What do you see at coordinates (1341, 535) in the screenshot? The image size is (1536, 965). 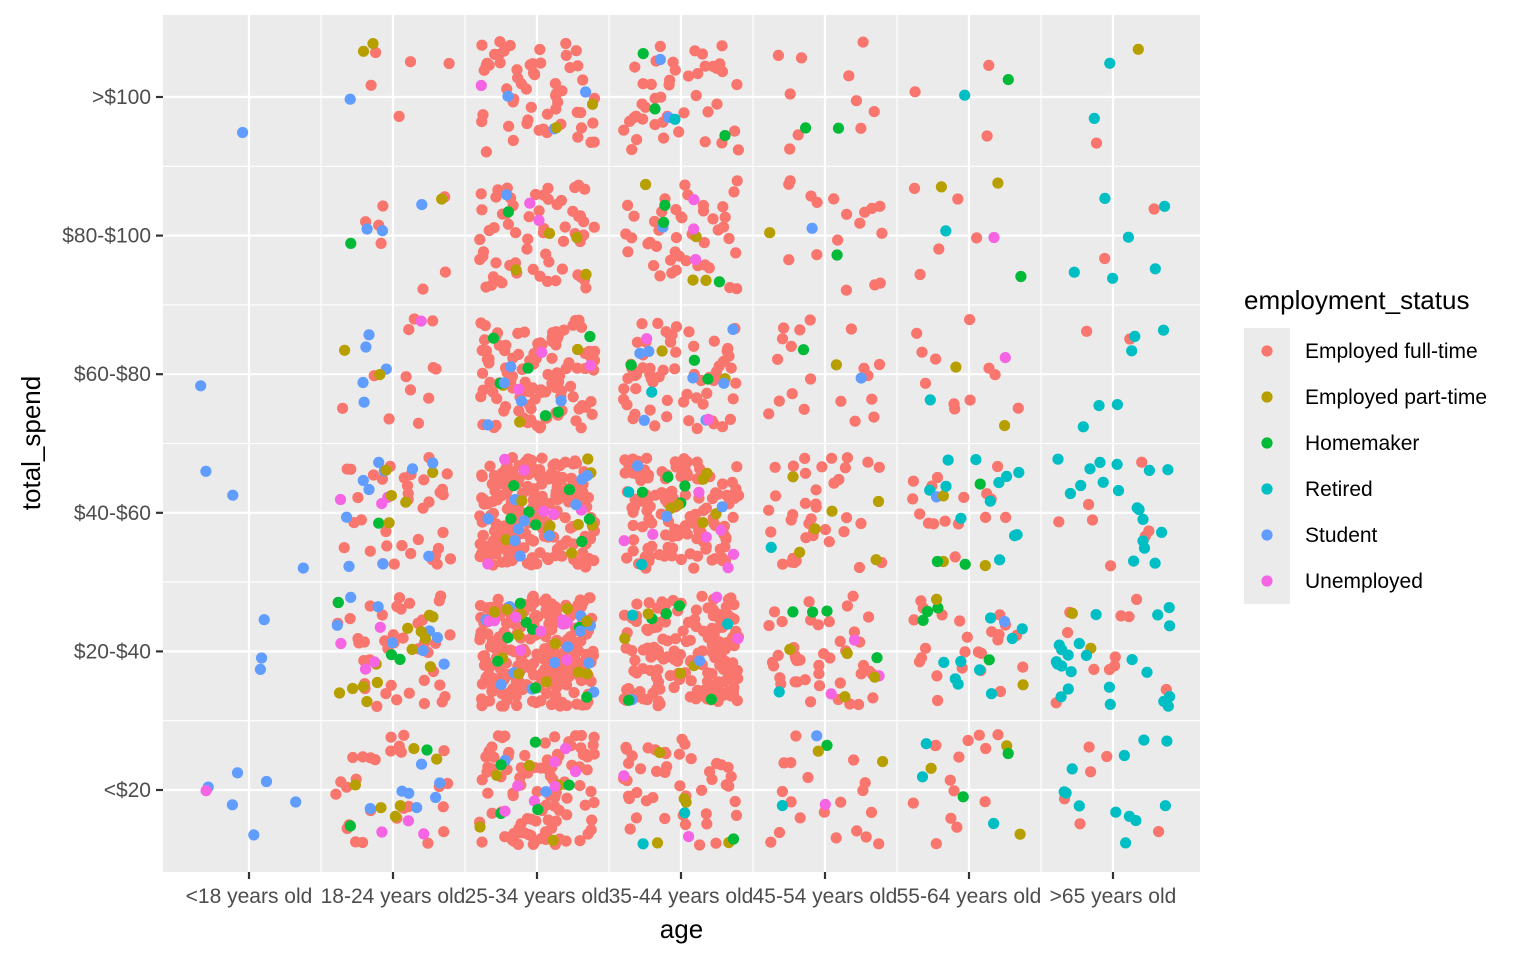 I see `legend-label: Student` at bounding box center [1341, 535].